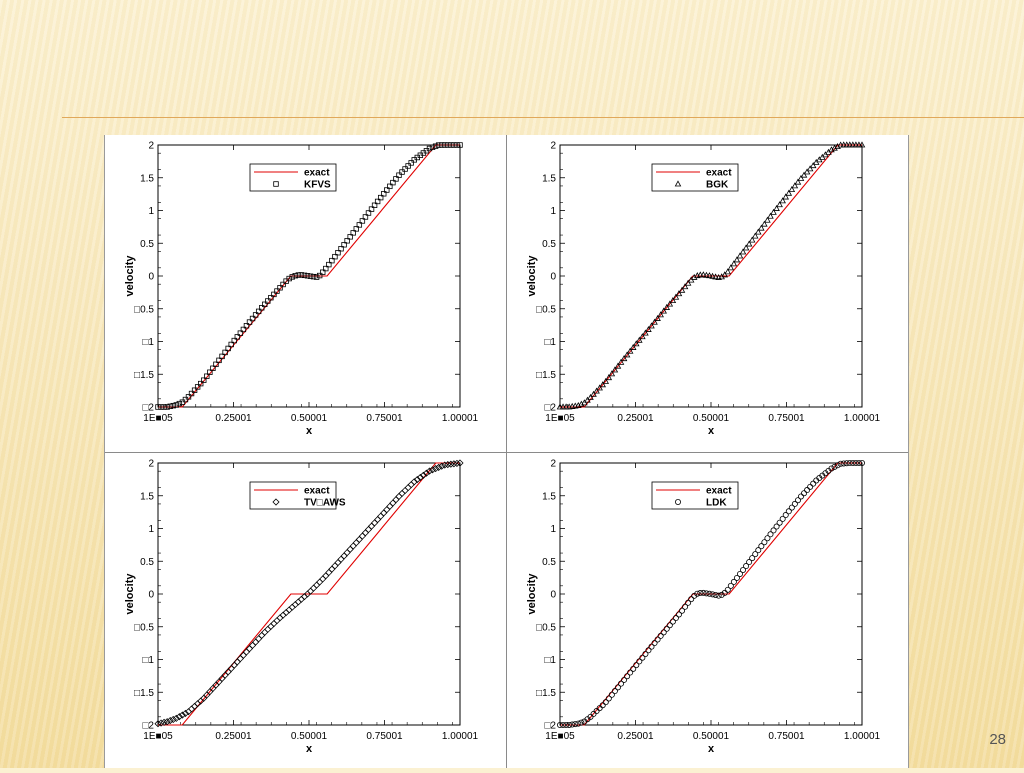 The image size is (1024, 773). I want to click on x-tick-label: 1.00001, so click(460, 736).